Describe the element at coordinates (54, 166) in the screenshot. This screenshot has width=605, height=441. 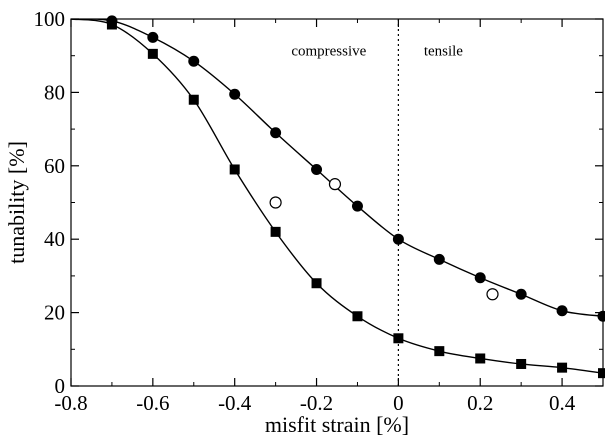
I see `y-tick-label: 60` at that location.